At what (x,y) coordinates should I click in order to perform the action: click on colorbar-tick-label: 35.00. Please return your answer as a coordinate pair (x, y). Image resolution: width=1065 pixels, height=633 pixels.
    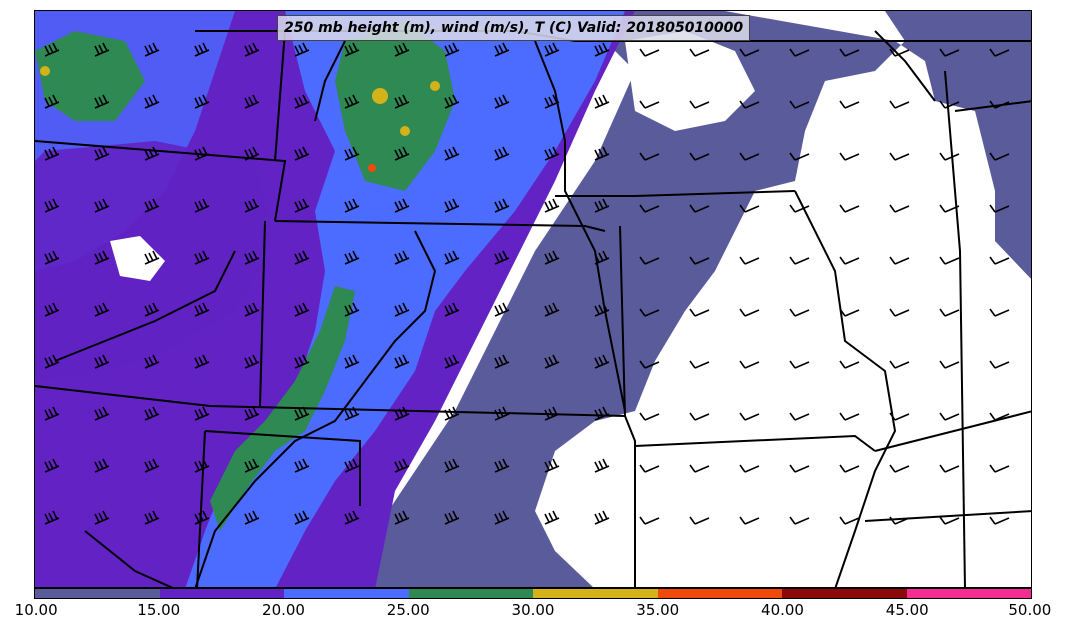
    Looking at the image, I should click on (658, 610).